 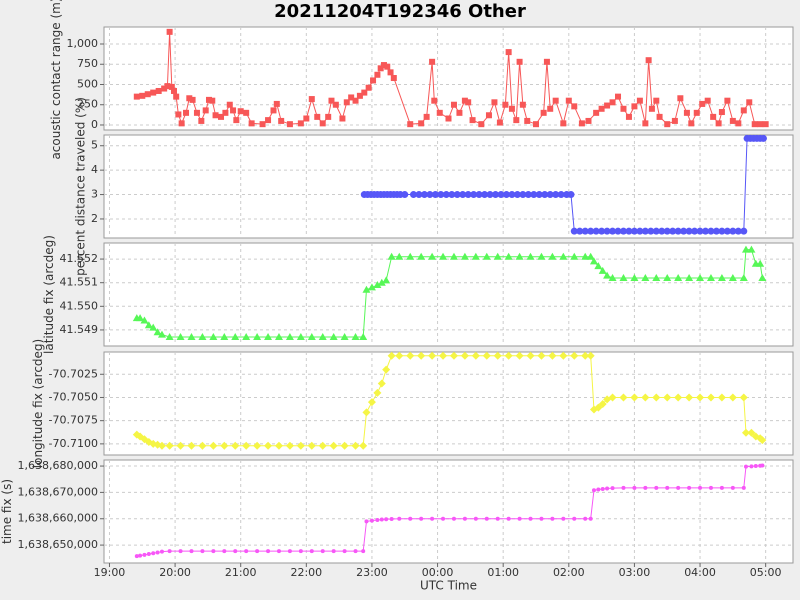 What do you see at coordinates (448, 586) in the screenshot?
I see `x-axis-label: UTC Time` at bounding box center [448, 586].